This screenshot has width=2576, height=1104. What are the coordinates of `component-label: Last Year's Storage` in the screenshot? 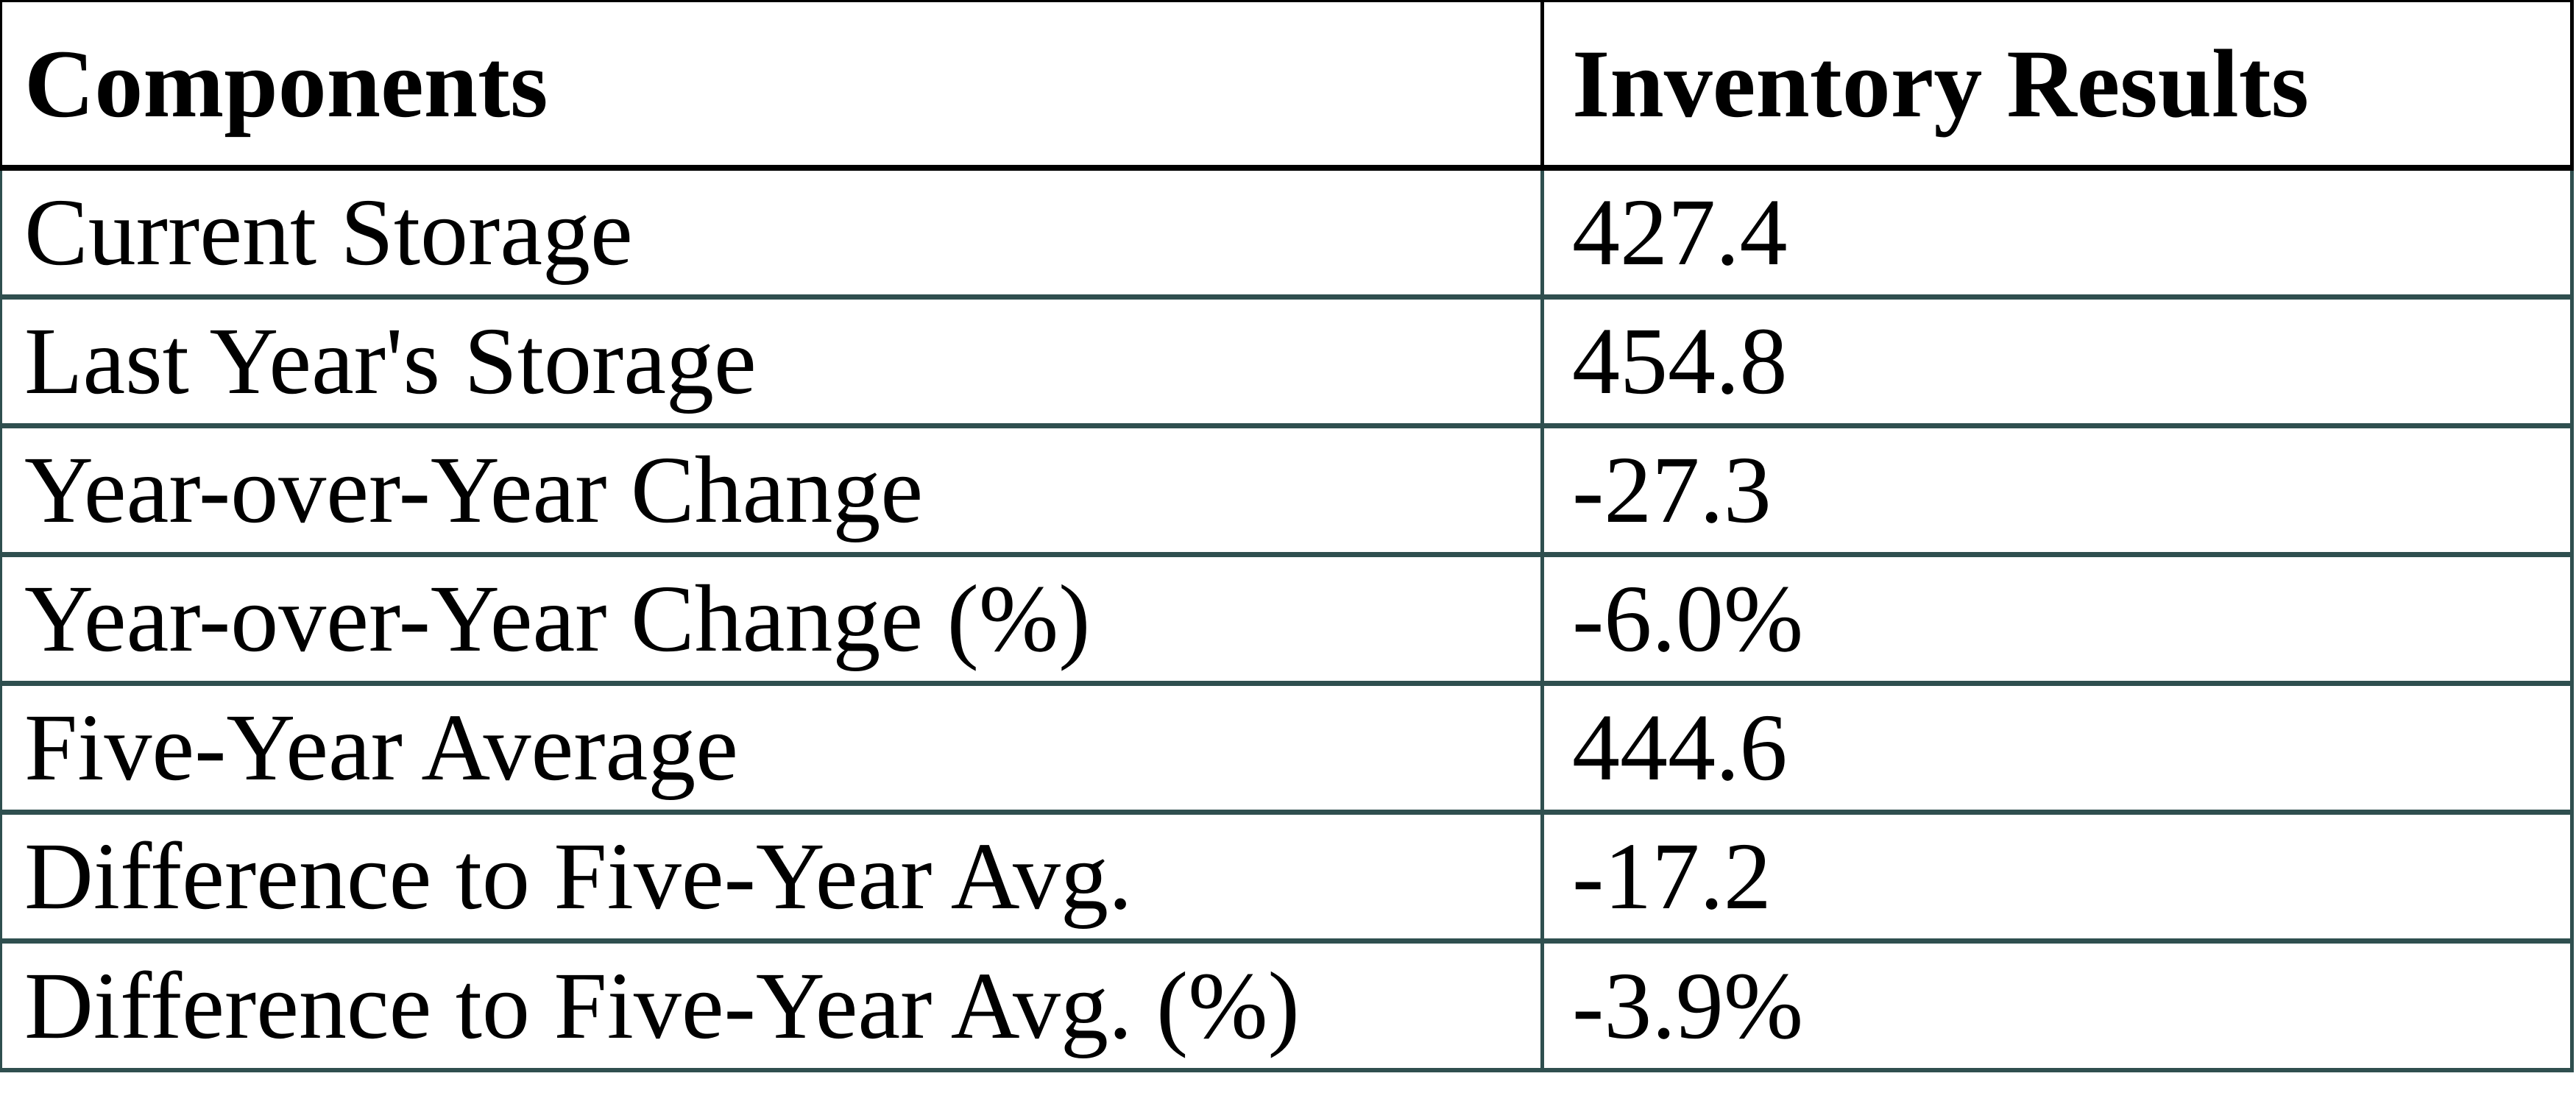 It's located at (772, 364).